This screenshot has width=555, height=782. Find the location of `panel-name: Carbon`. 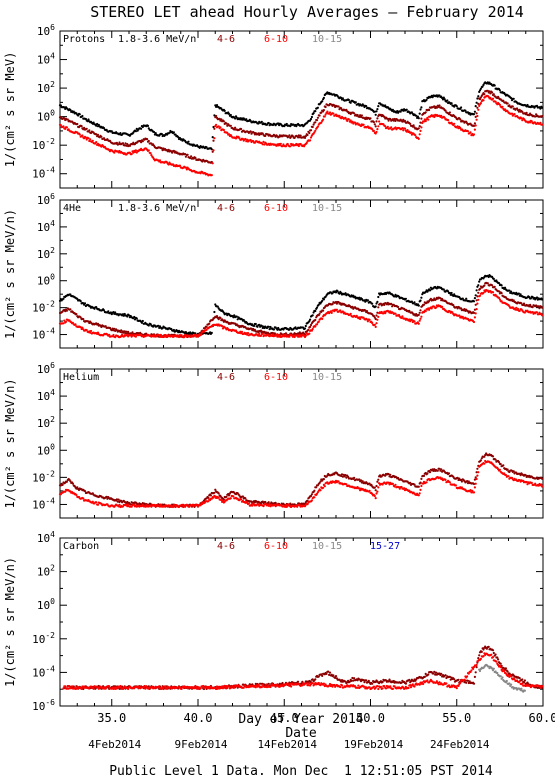

panel-name: Carbon is located at coordinates (81, 546).